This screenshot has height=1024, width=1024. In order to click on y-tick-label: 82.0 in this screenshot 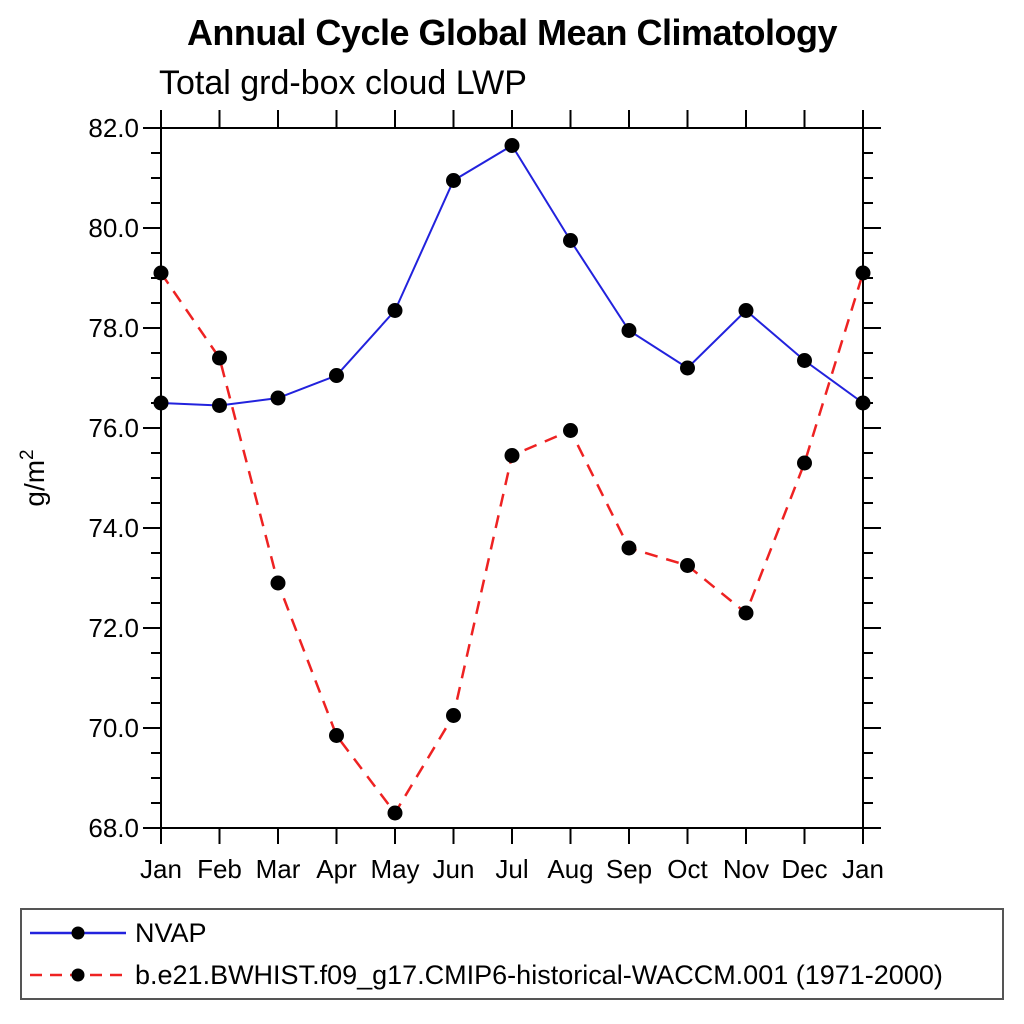, I will do `click(113, 128)`.